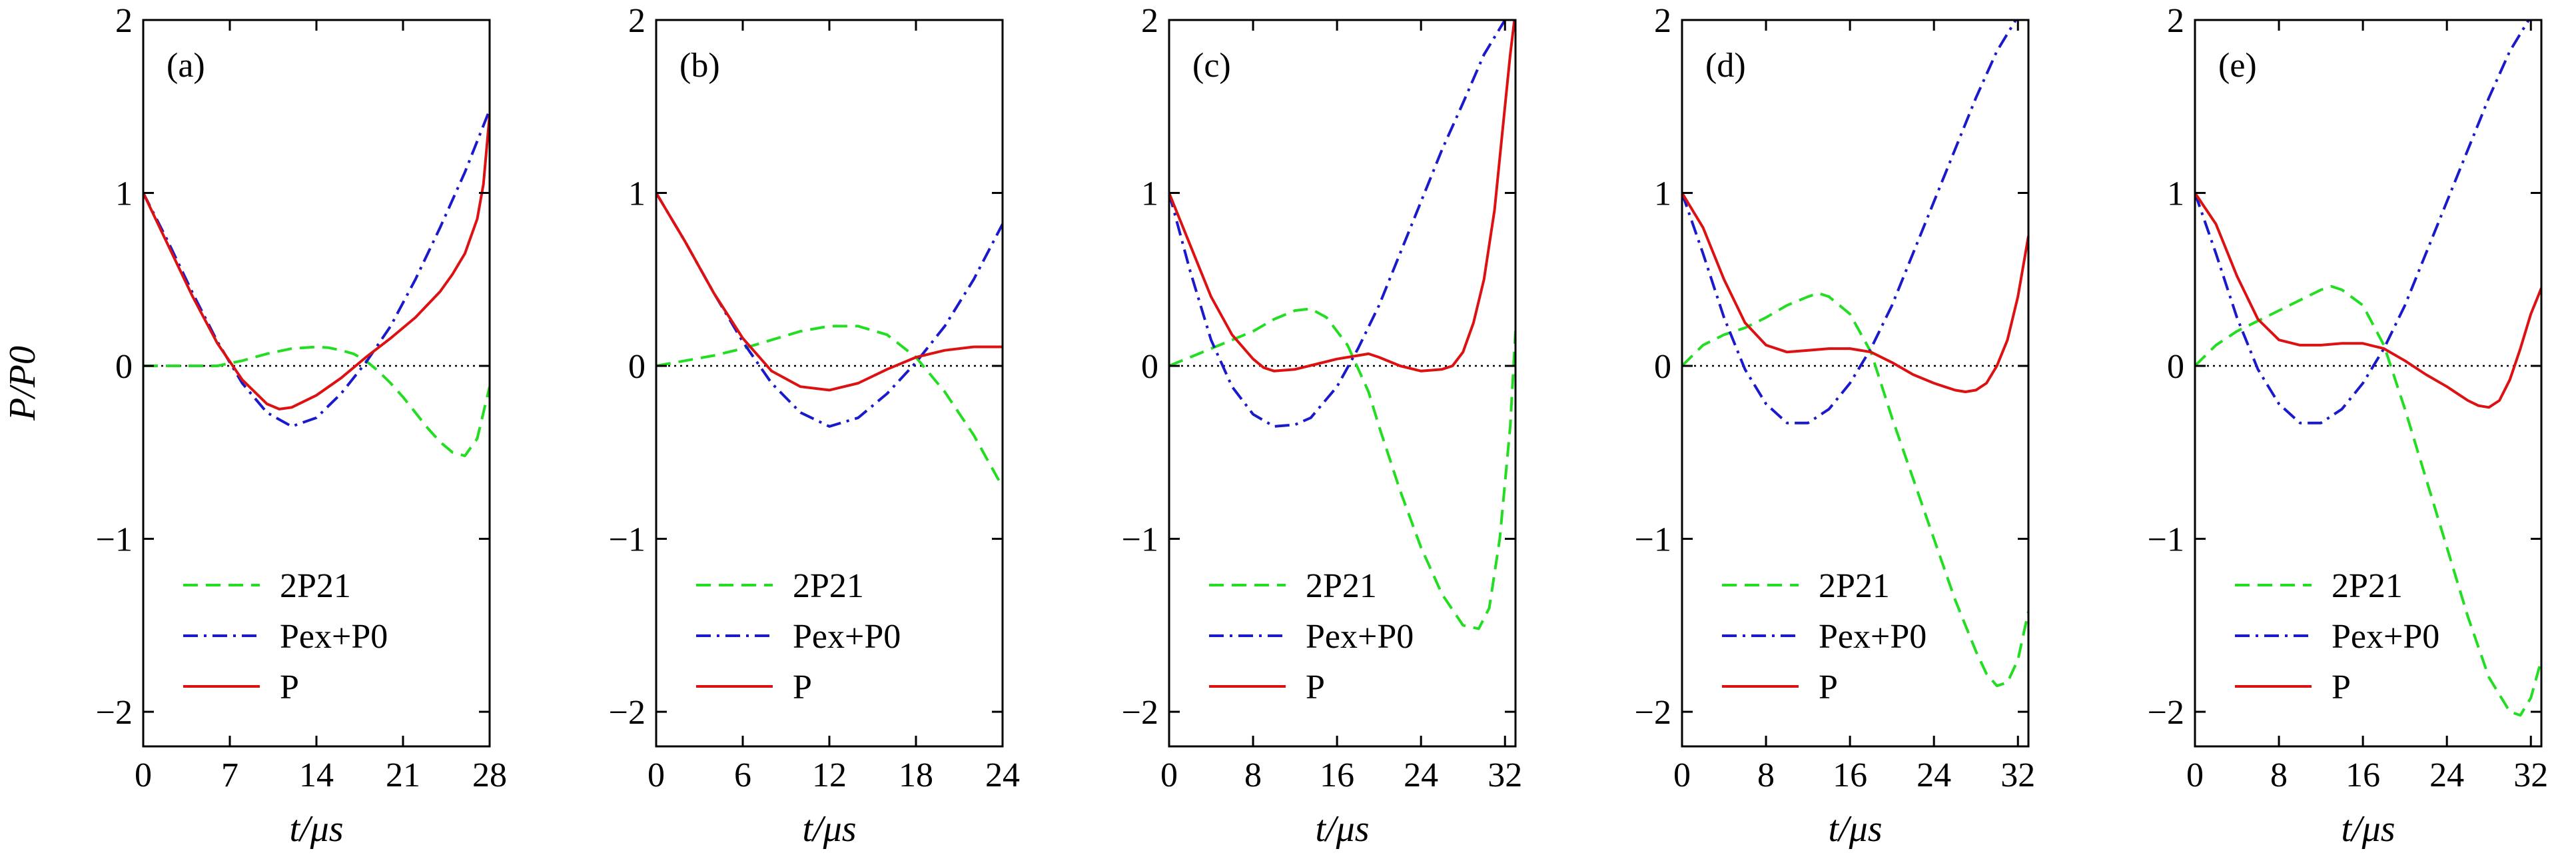 The width and height of the screenshot is (2576, 861). Describe the element at coordinates (830, 775) in the screenshot. I see `x-tick-label: 12` at that location.